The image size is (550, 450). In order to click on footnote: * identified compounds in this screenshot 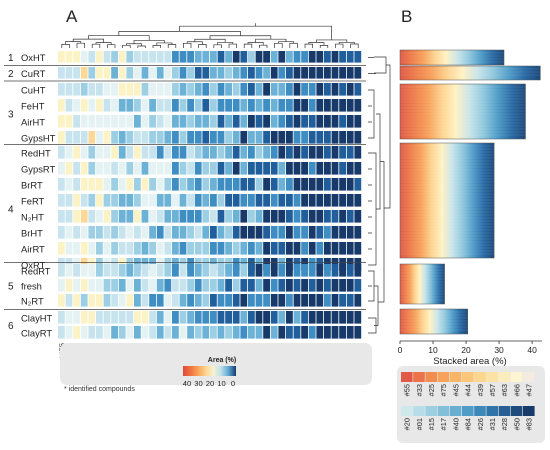, I will do `click(99, 389)`.